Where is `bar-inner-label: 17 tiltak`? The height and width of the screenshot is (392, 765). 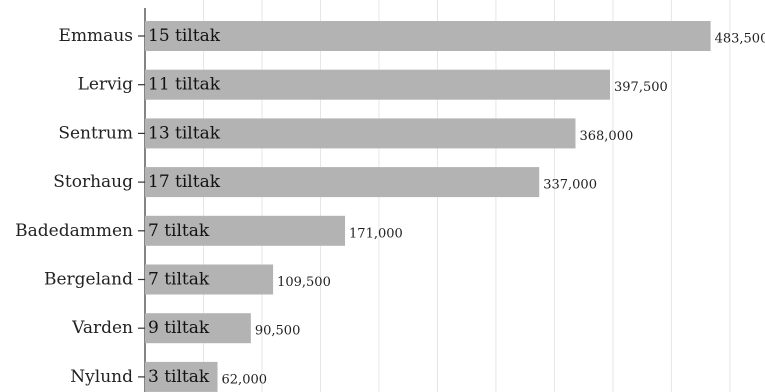
bar-inner-label: 17 tiltak is located at coordinates (184, 182).